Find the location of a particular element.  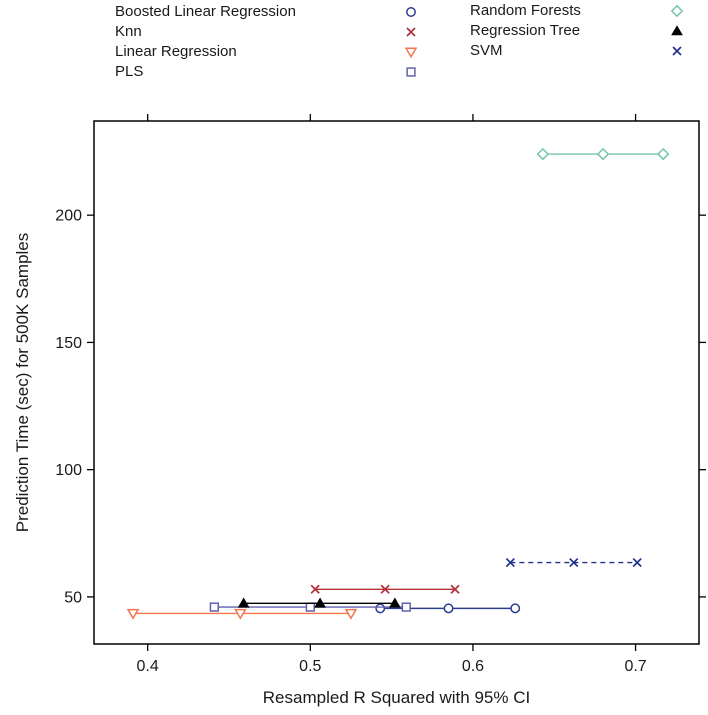

legend-item-boosted-linear-regression: Boosted Linear Regression is located at coordinates (354, 12).